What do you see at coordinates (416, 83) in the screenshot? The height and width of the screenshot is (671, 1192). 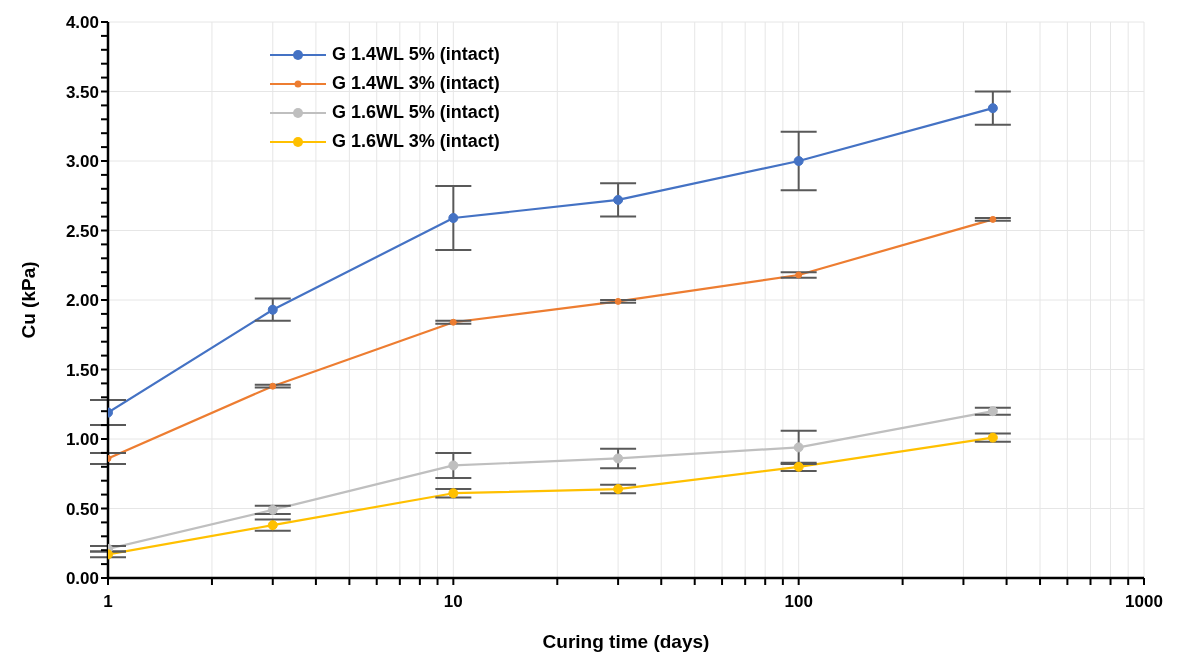 I see `legend-label: G 1.4WL 3% (intact)` at bounding box center [416, 83].